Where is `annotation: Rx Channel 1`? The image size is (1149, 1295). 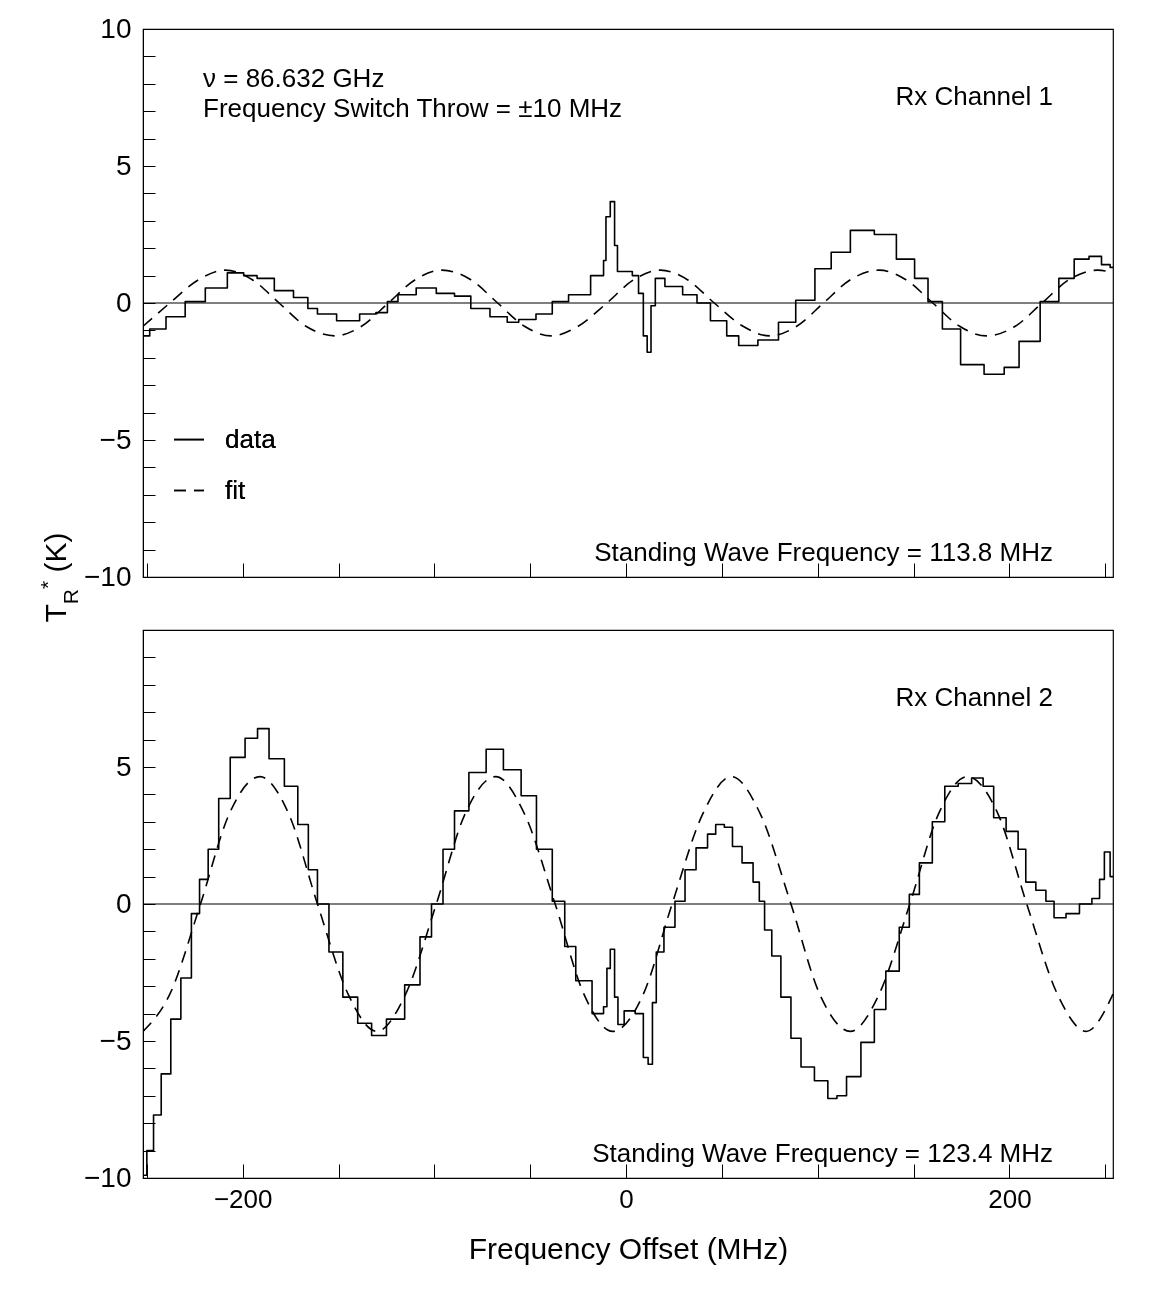 annotation: Rx Channel 1 is located at coordinates (974, 96).